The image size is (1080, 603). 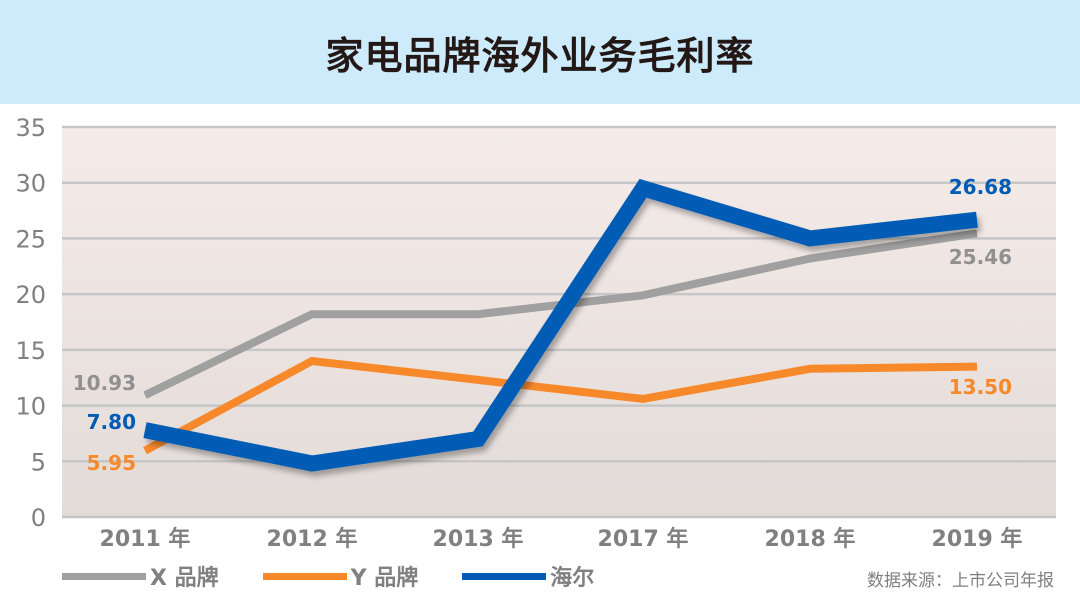 I want to click on legend: X 品牌 Y 品牌 海尔, so click(x=350, y=576).